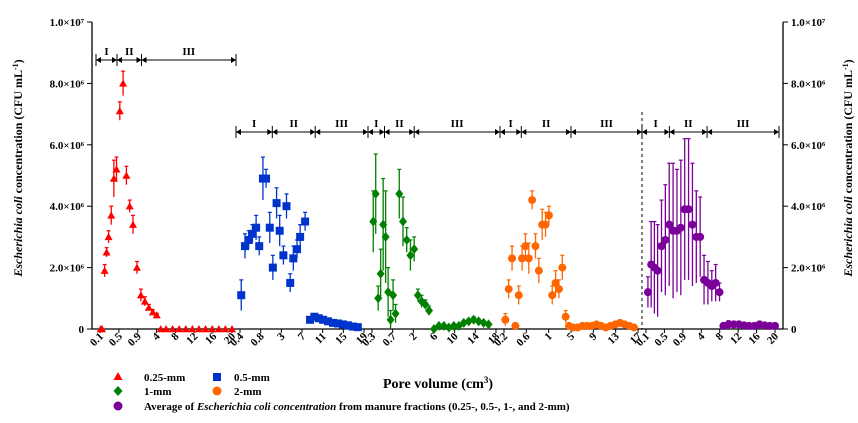 The height and width of the screenshot is (423, 858). I want to click on y-tick-label-right: 1.0×10⁷, so click(808, 23).